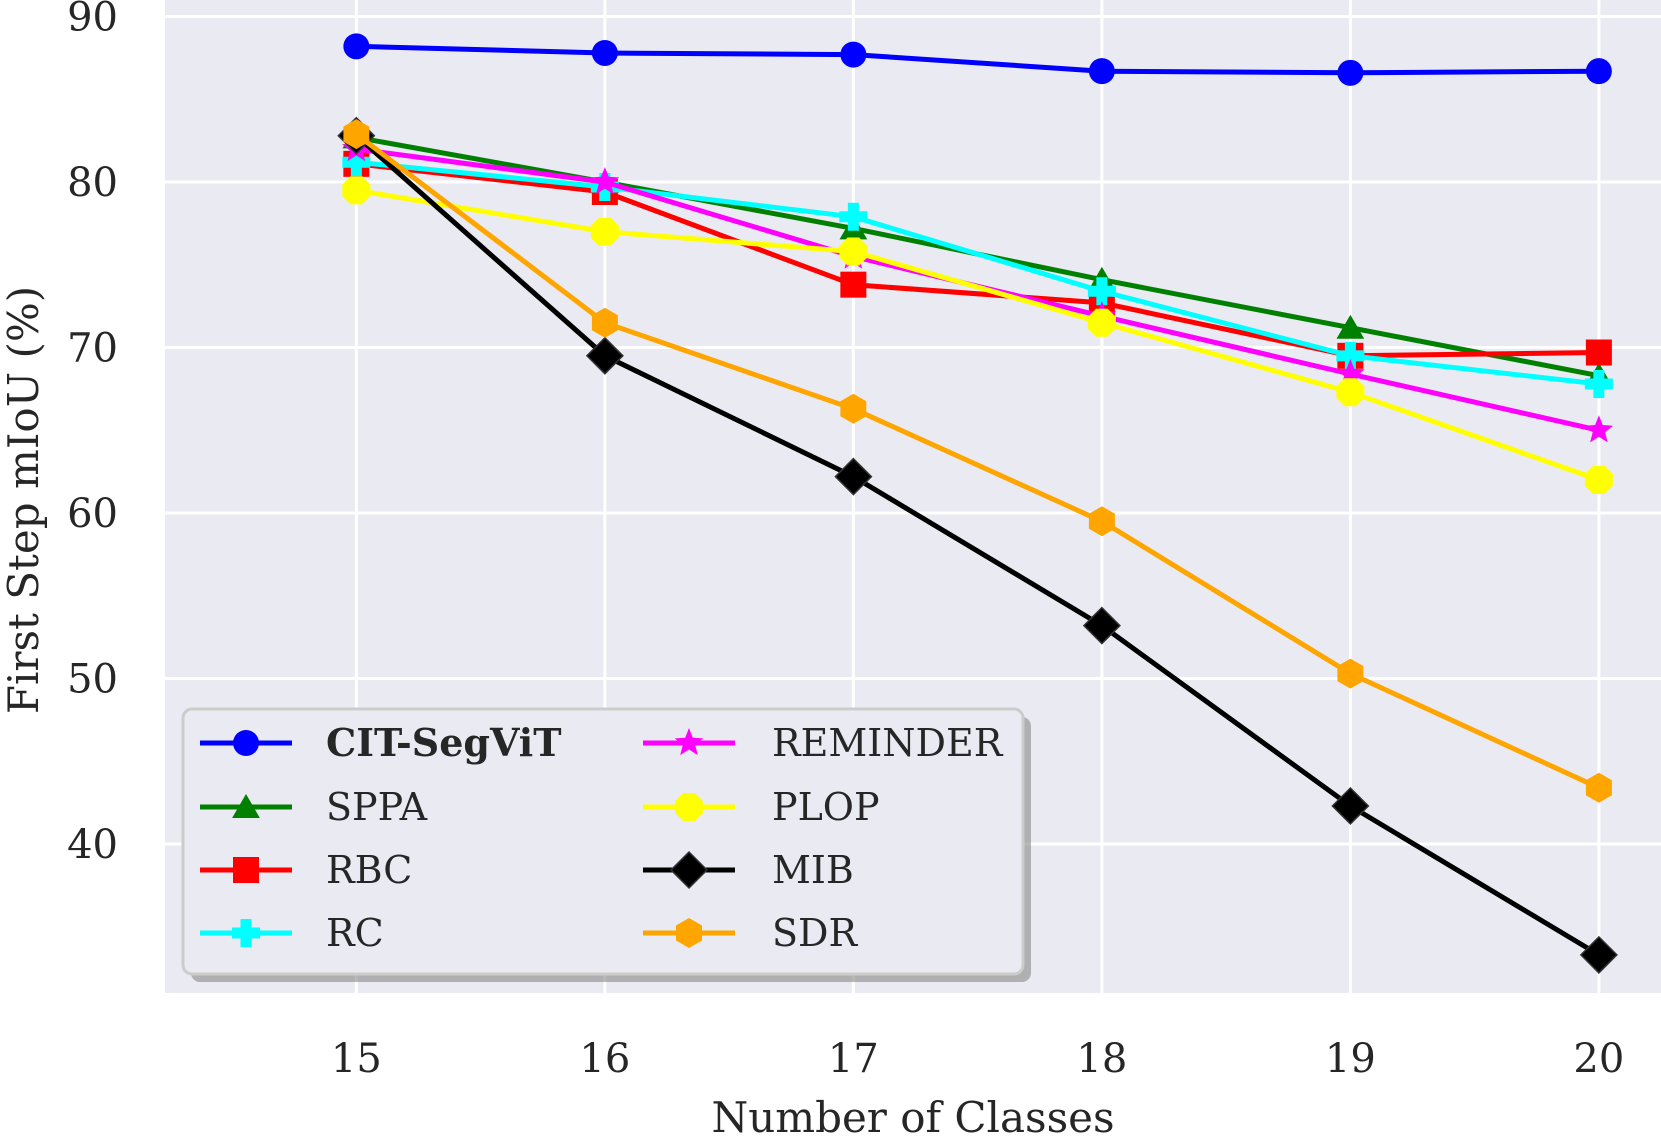  What do you see at coordinates (853, 1059) in the screenshot?
I see `x-tick-label: 17` at bounding box center [853, 1059].